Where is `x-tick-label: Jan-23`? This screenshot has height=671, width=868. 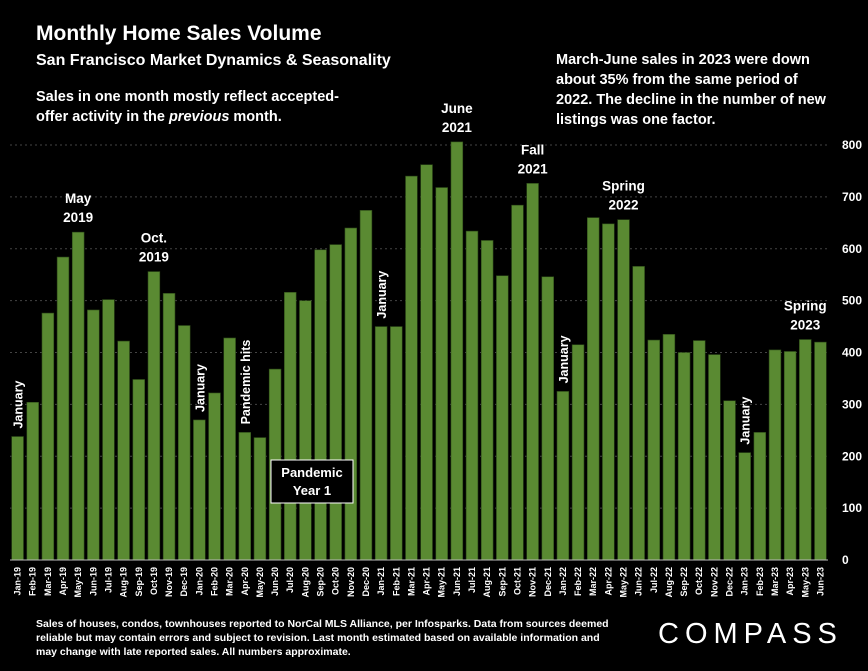
x-tick-label: Jan-23 is located at coordinates (745, 581).